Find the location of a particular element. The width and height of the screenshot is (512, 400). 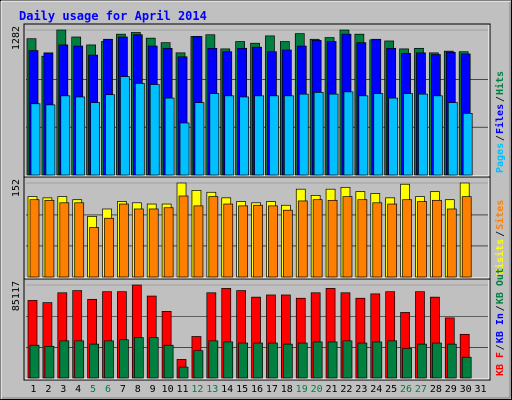

x-tick-label: 31 is located at coordinates (481, 389).